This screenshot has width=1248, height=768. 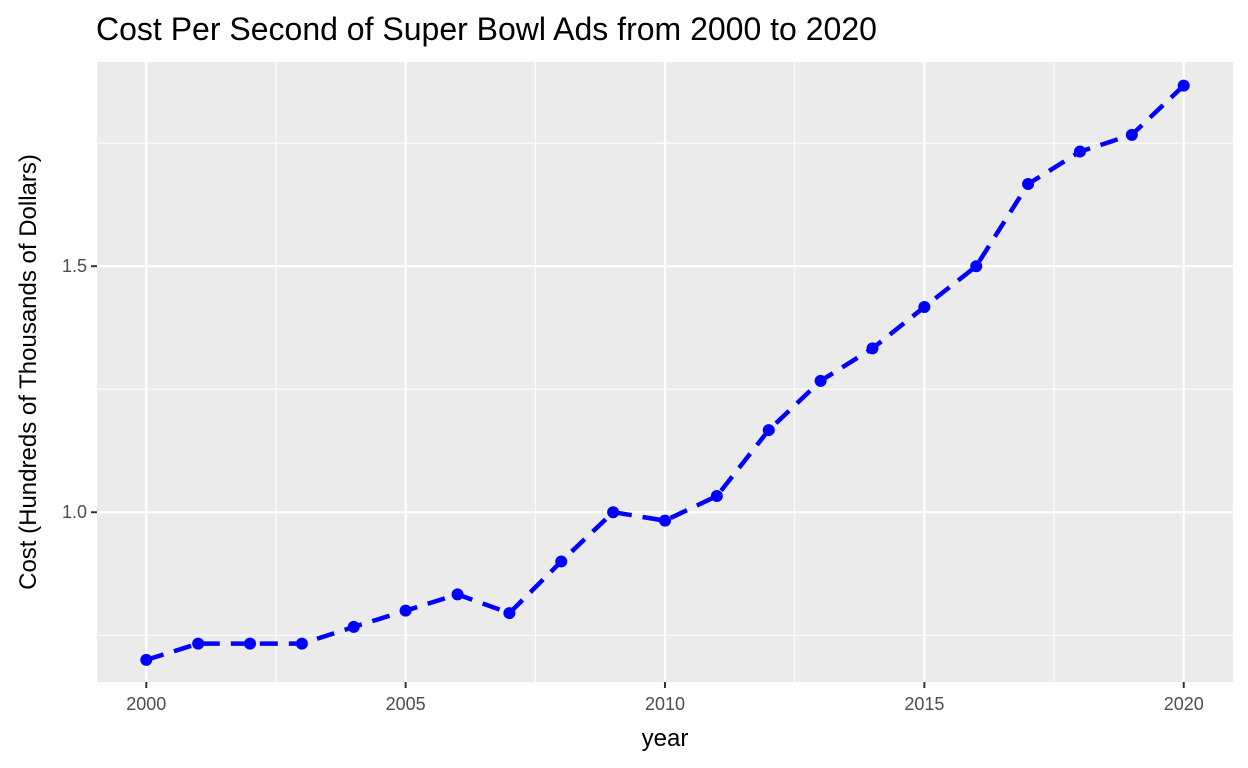 What do you see at coordinates (74, 512) in the screenshot?
I see `y-tick-label: 1.0` at bounding box center [74, 512].